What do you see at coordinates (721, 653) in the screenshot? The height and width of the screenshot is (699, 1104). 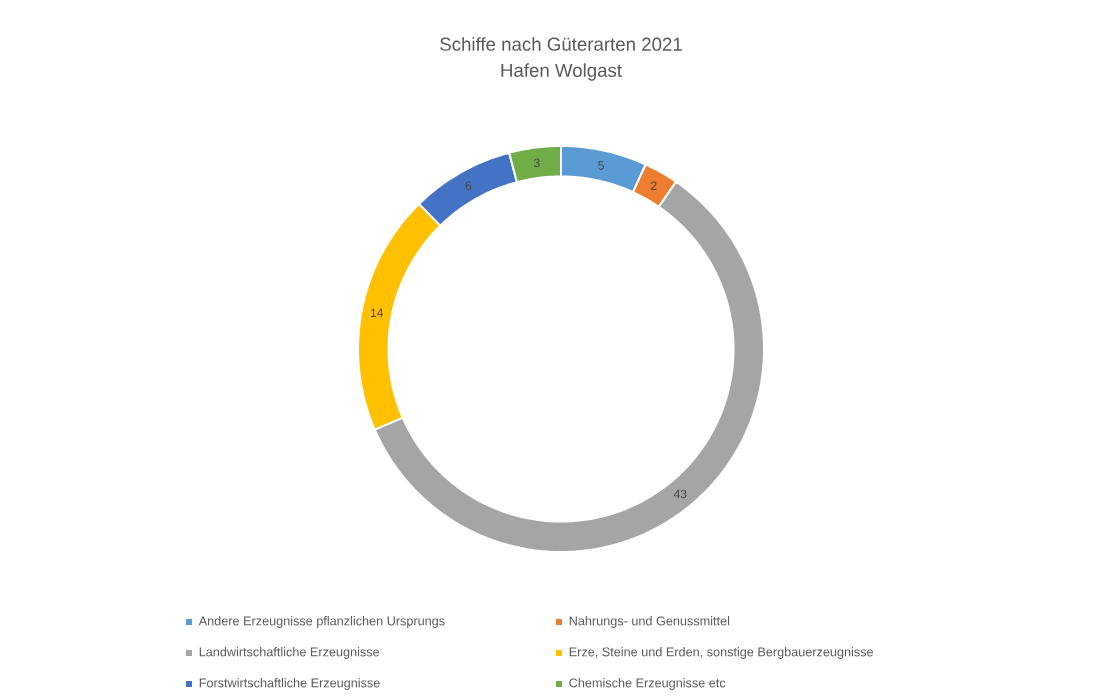 I see `legend-label: Erze, Steine und Erden, sonstige Bergbauerzeugnisse` at bounding box center [721, 653].